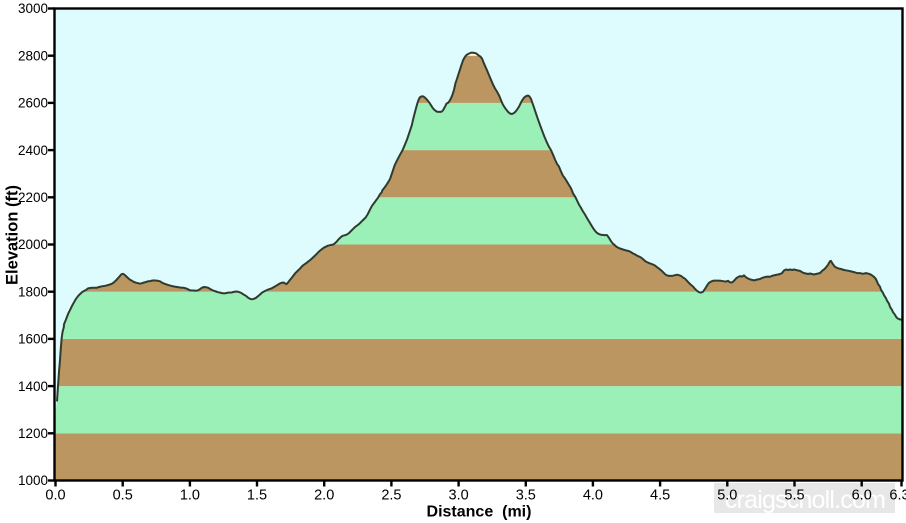 This screenshot has height=523, width=906. Describe the element at coordinates (479, 512) in the screenshot. I see `svg-text: Distance (mi)` at that location.